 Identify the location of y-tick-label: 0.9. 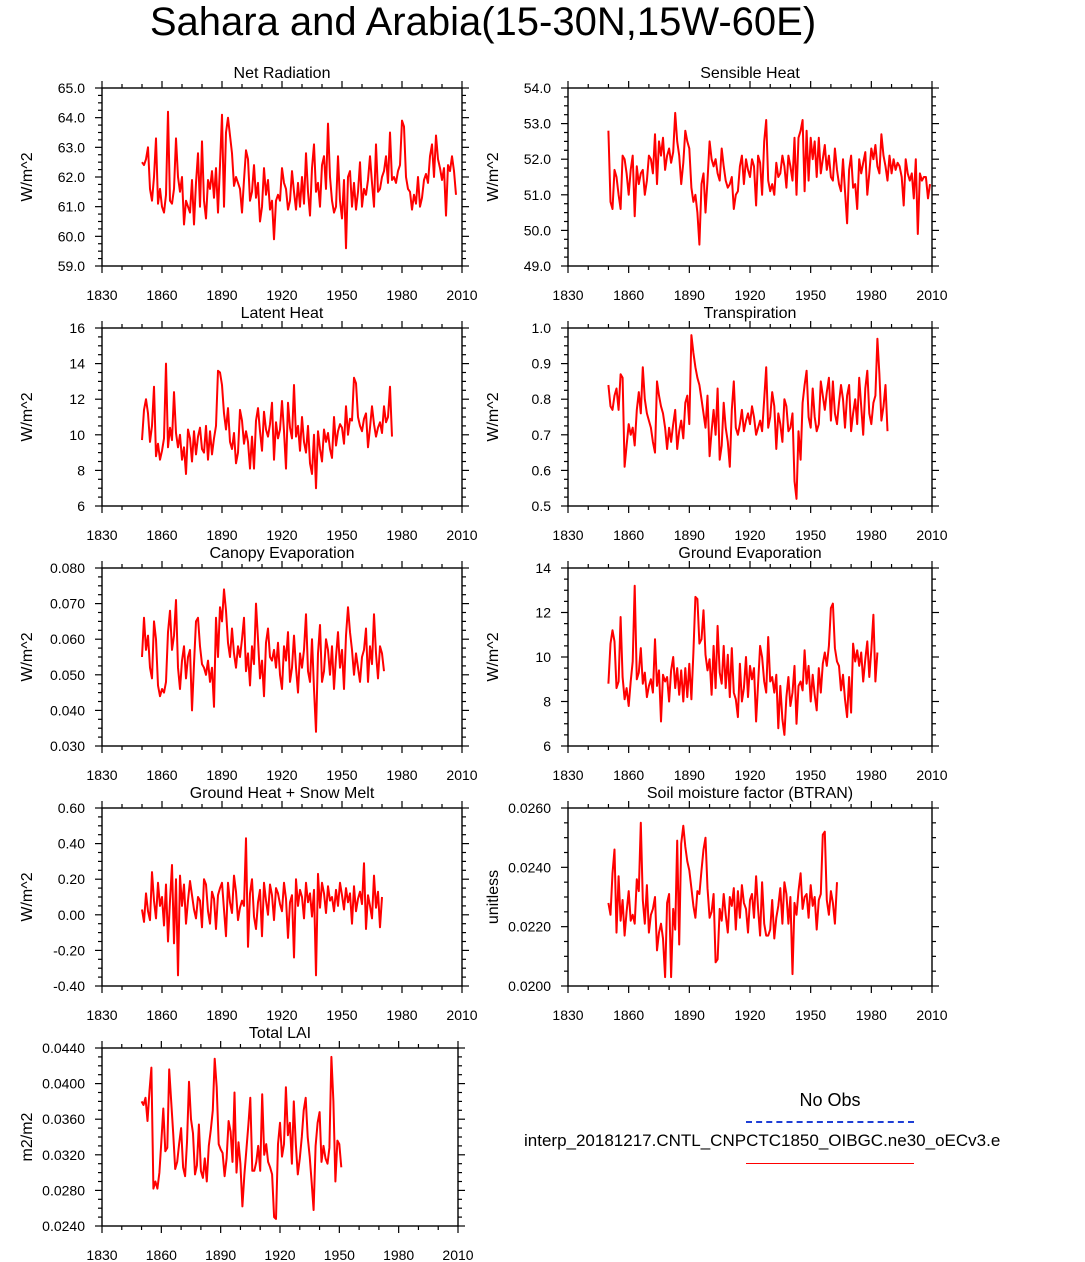
(542, 364).